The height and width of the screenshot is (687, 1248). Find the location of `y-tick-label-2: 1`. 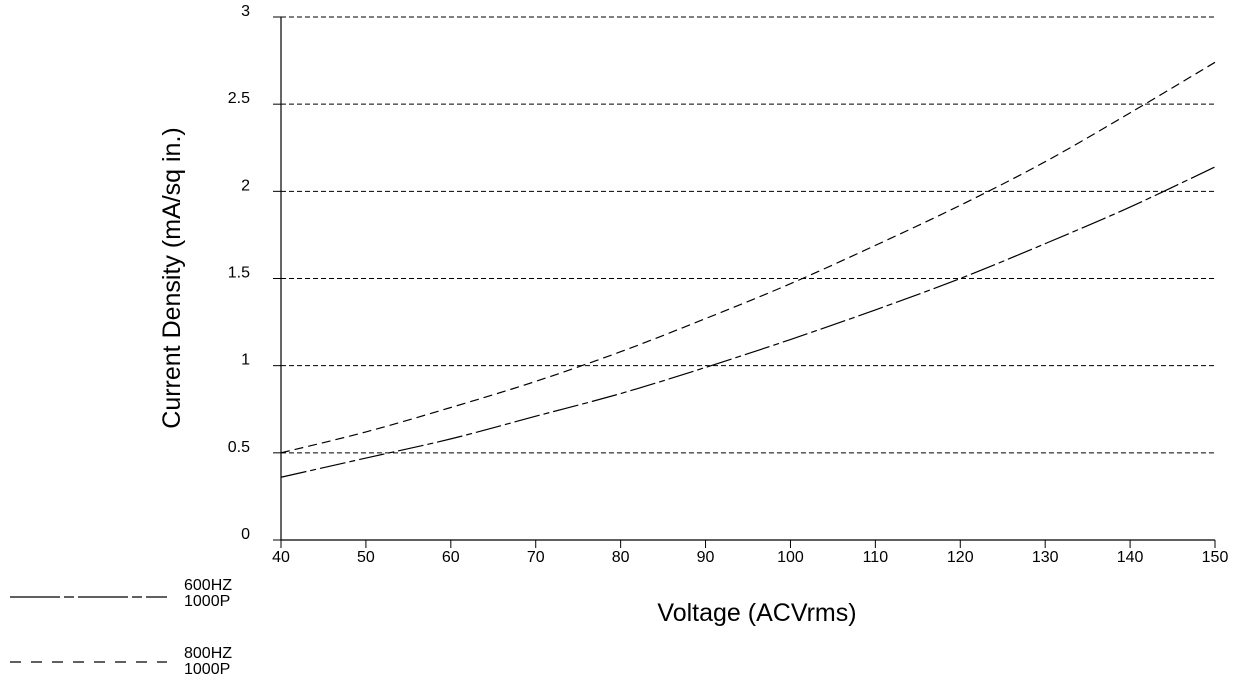

y-tick-label-2: 1 is located at coordinates (245, 360).